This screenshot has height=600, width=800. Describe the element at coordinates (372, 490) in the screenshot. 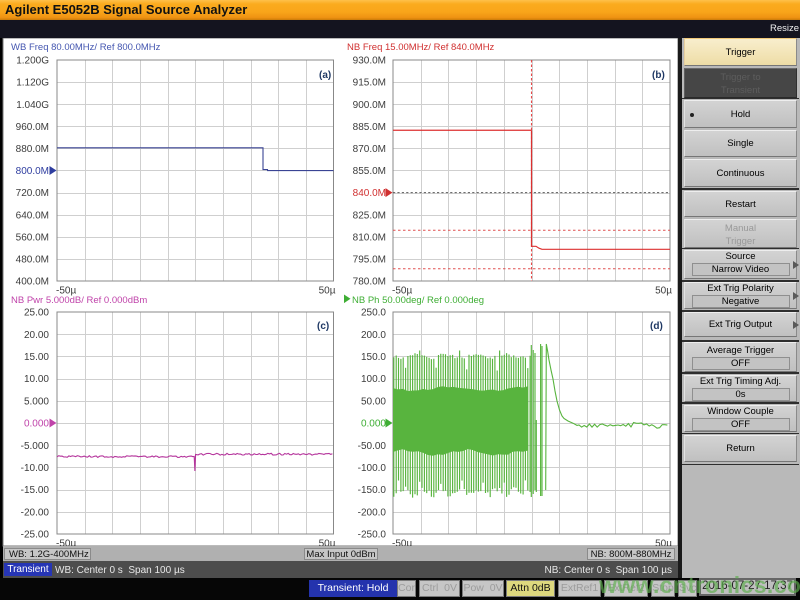

I see `svg-text: -150.0` at that location.